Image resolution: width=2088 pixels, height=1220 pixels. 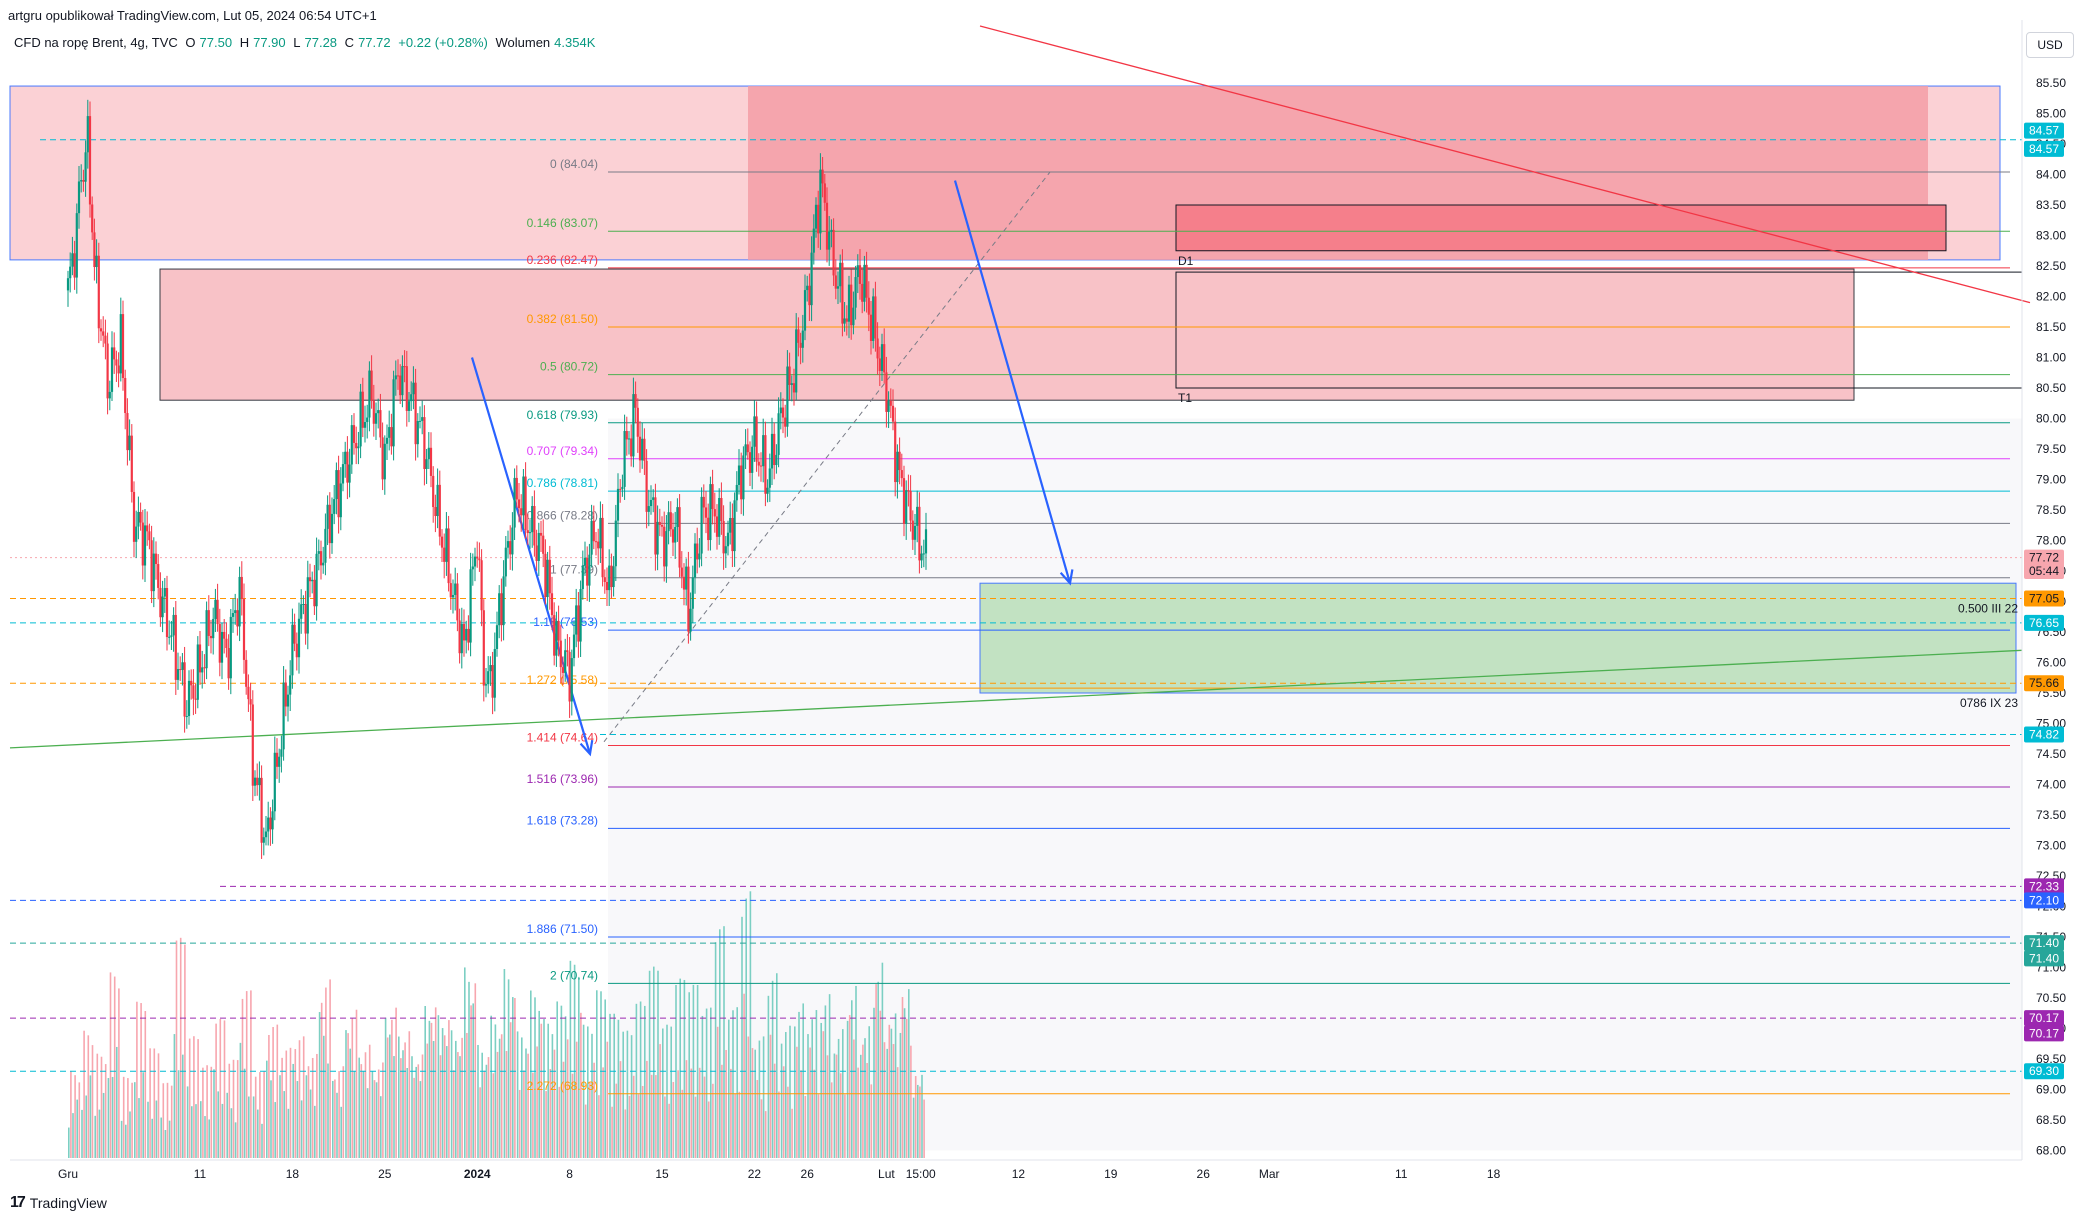 What do you see at coordinates (2051, 83) in the screenshot?
I see `y-tick-label: 85.50` at bounding box center [2051, 83].